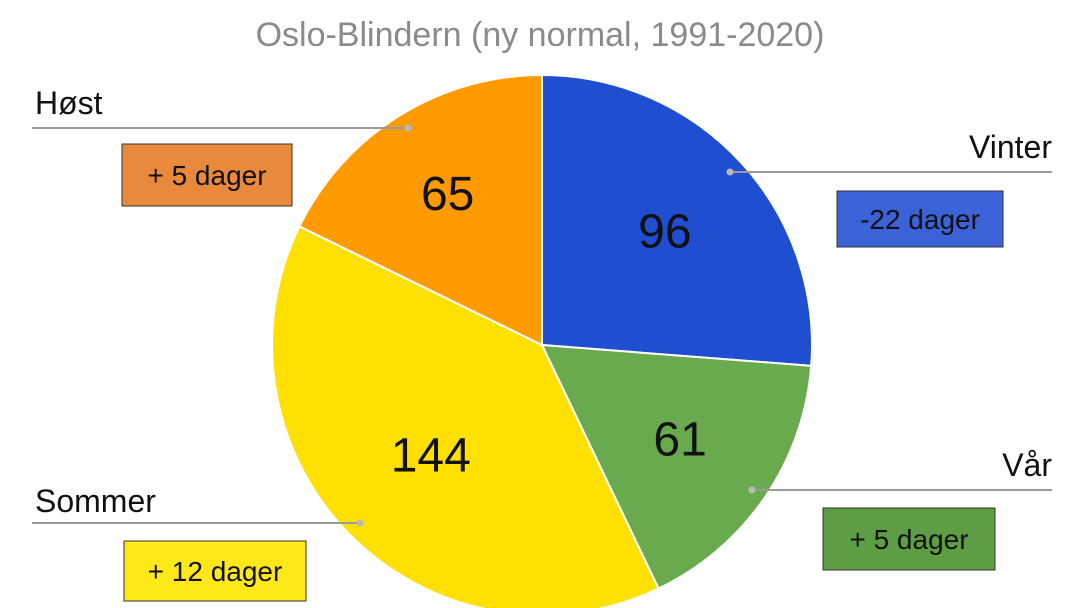 This screenshot has height=608, width=1080. What do you see at coordinates (447, 194) in the screenshot?
I see `value-label-høst: 65` at bounding box center [447, 194].